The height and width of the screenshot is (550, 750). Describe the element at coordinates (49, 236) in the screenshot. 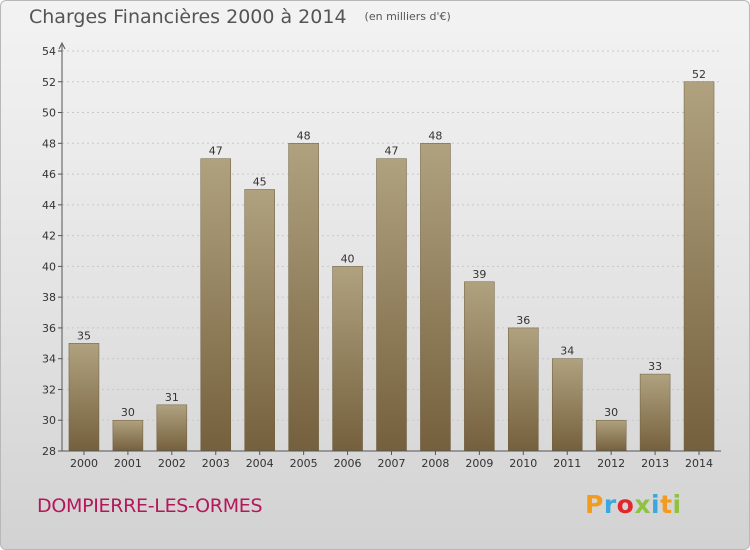

I see `y-tick-label: 42` at that location.